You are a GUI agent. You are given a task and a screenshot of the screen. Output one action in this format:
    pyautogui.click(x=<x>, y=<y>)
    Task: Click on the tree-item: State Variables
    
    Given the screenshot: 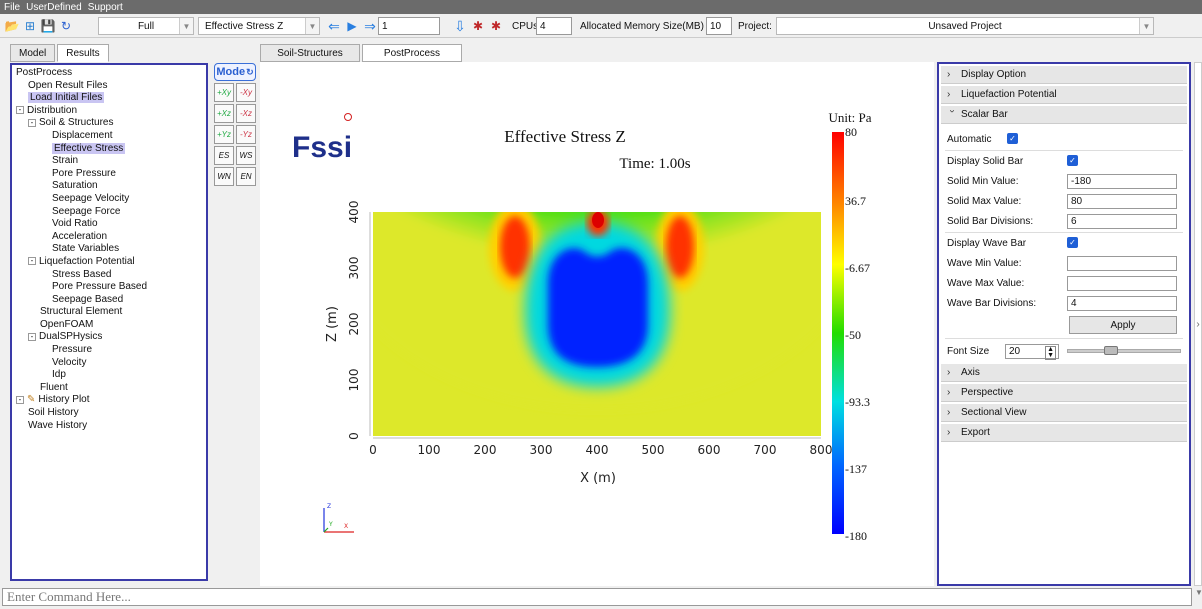 What is the action you would take?
    pyautogui.click(x=109, y=249)
    